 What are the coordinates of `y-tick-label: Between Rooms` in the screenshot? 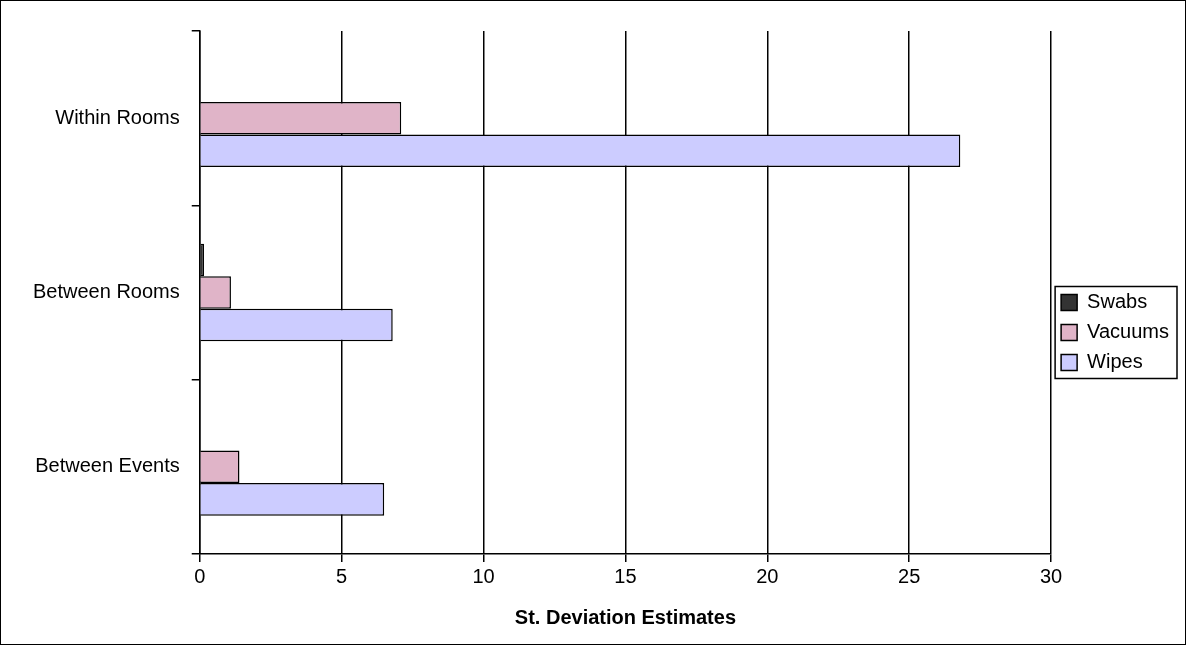 It's located at (106, 291).